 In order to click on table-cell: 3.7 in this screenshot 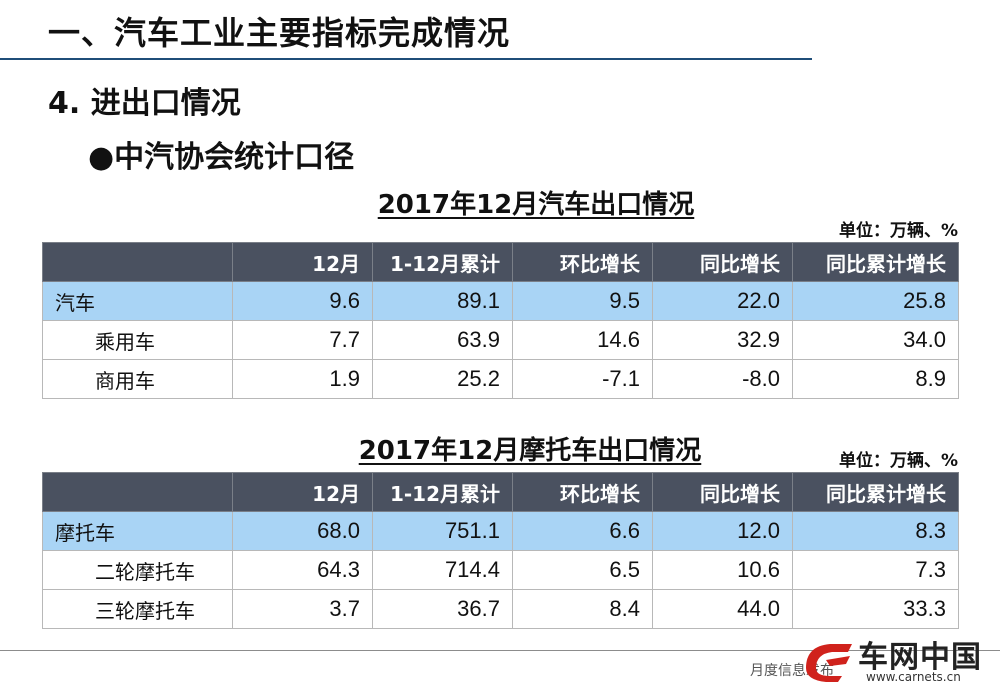, I will do `click(302, 609)`.